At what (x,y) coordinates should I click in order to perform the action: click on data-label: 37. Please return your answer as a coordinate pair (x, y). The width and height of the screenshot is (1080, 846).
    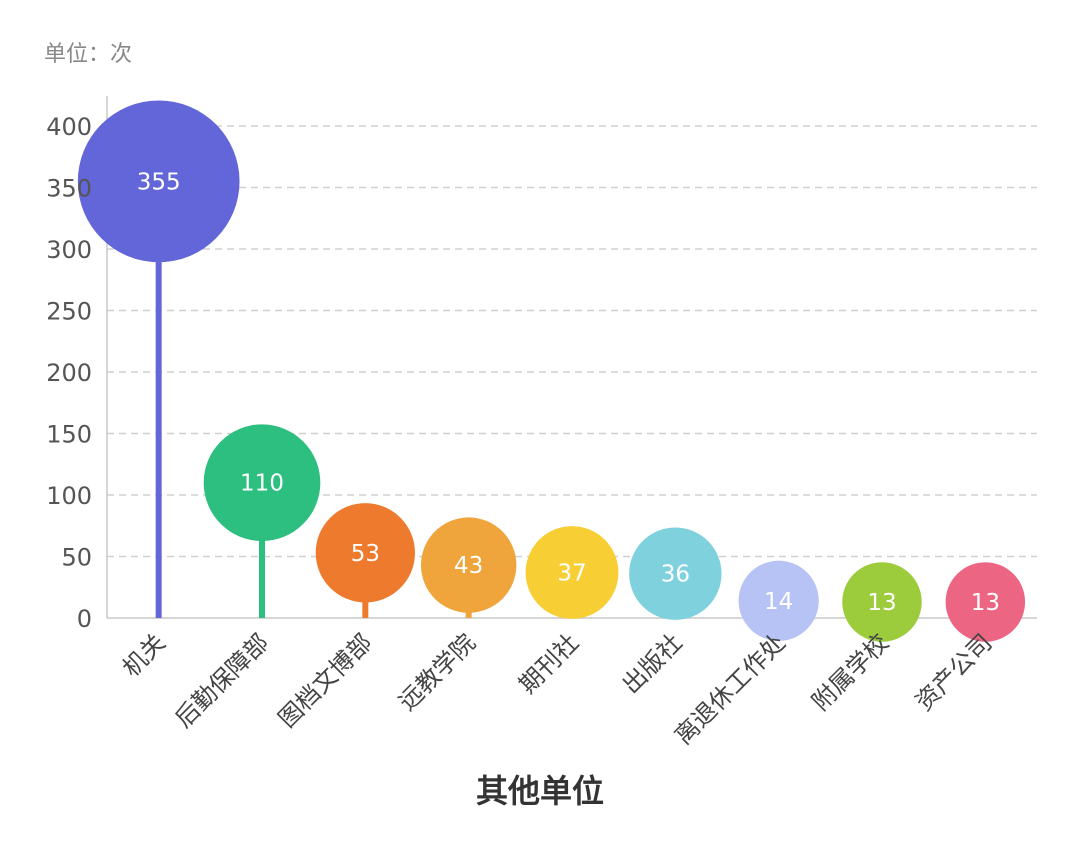
    Looking at the image, I should click on (571, 573).